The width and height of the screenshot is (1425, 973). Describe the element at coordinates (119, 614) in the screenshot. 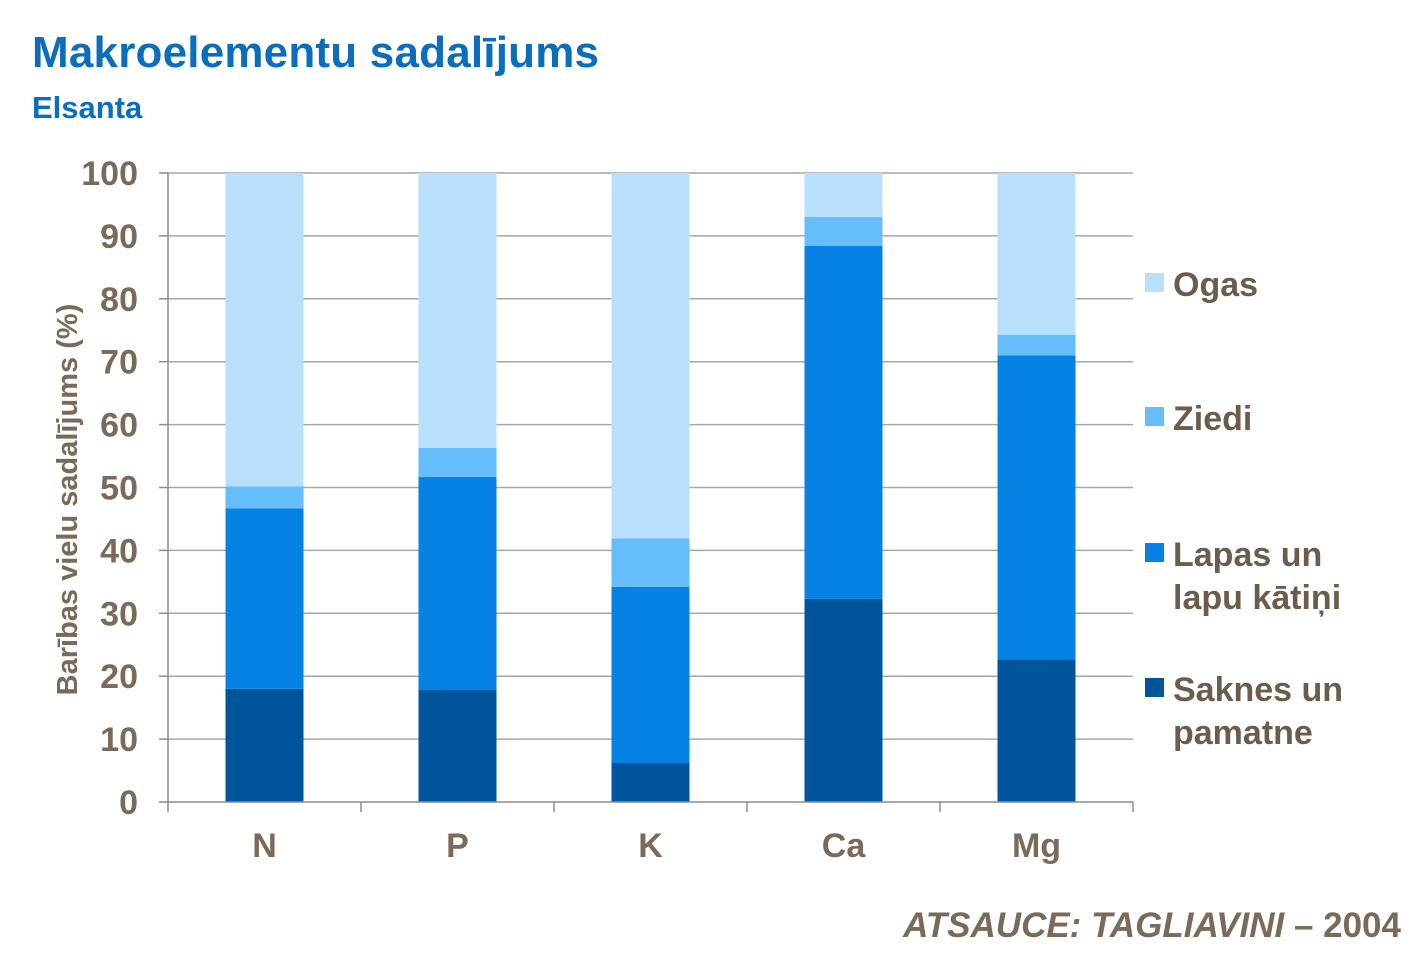

I see `y-tick-label: 30` at that location.